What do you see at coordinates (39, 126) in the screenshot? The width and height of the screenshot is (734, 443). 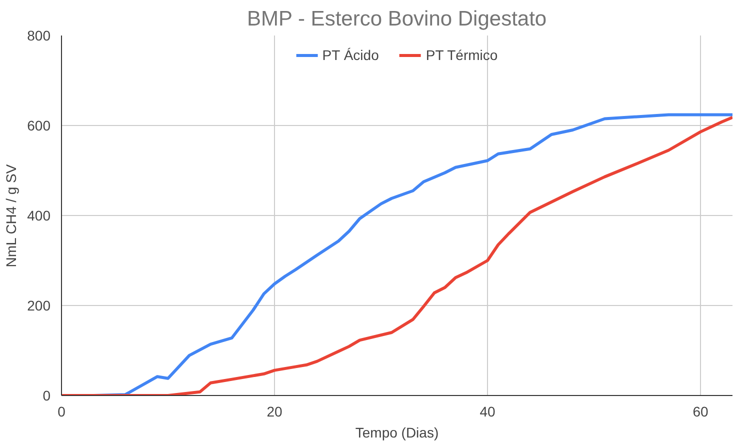 I see `y-tick-label: 600` at bounding box center [39, 126].